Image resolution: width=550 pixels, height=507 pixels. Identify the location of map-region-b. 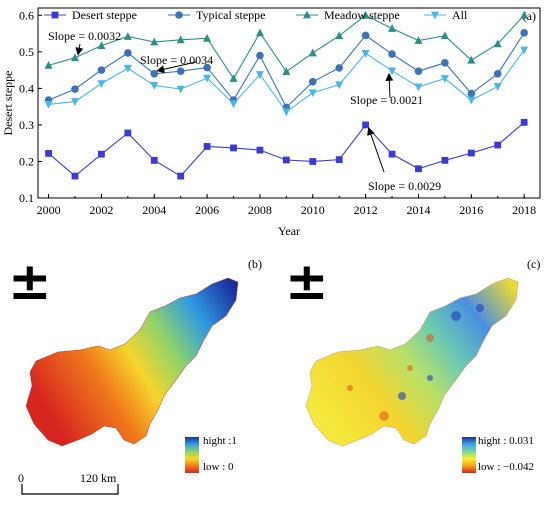
(132, 362).